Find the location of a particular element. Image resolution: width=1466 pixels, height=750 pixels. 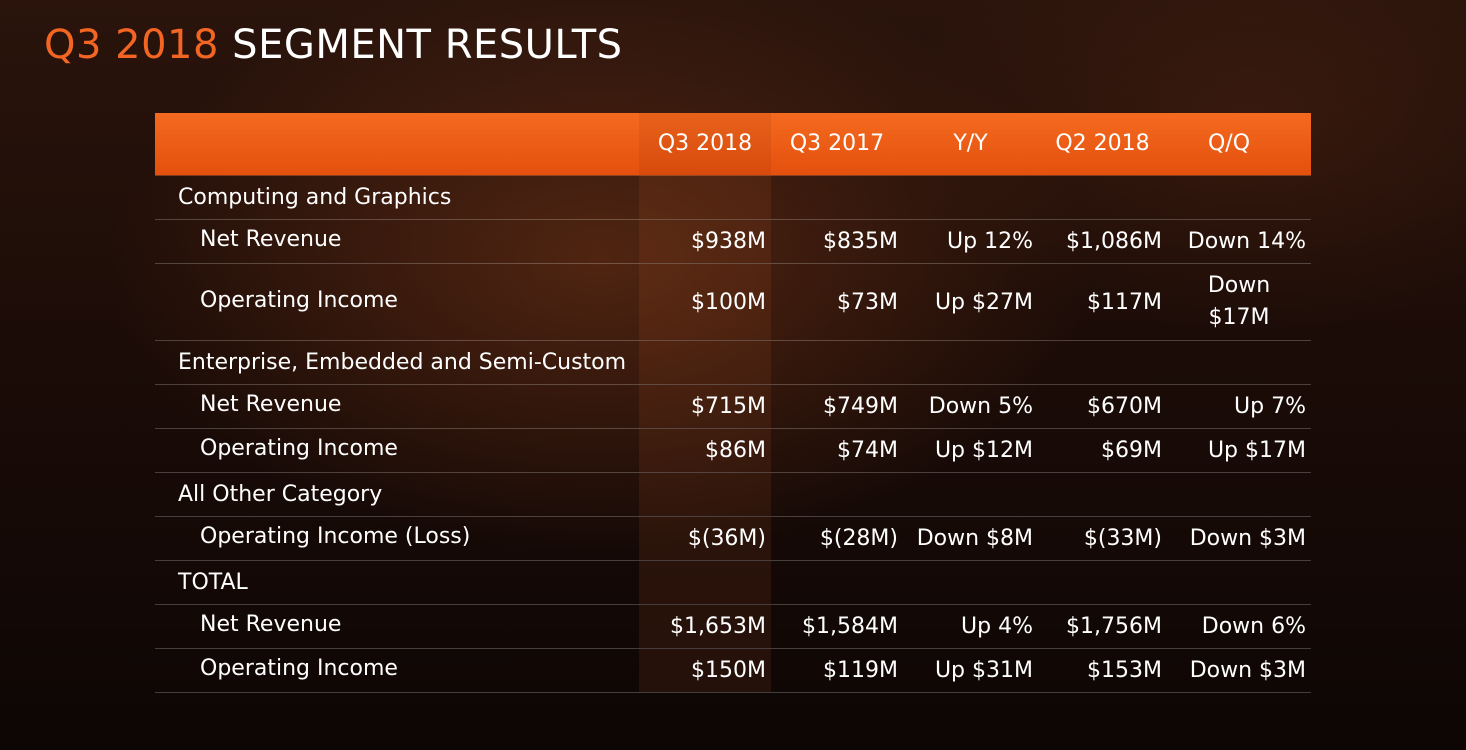

column-header-qq: Q/Q is located at coordinates (1229, 143).